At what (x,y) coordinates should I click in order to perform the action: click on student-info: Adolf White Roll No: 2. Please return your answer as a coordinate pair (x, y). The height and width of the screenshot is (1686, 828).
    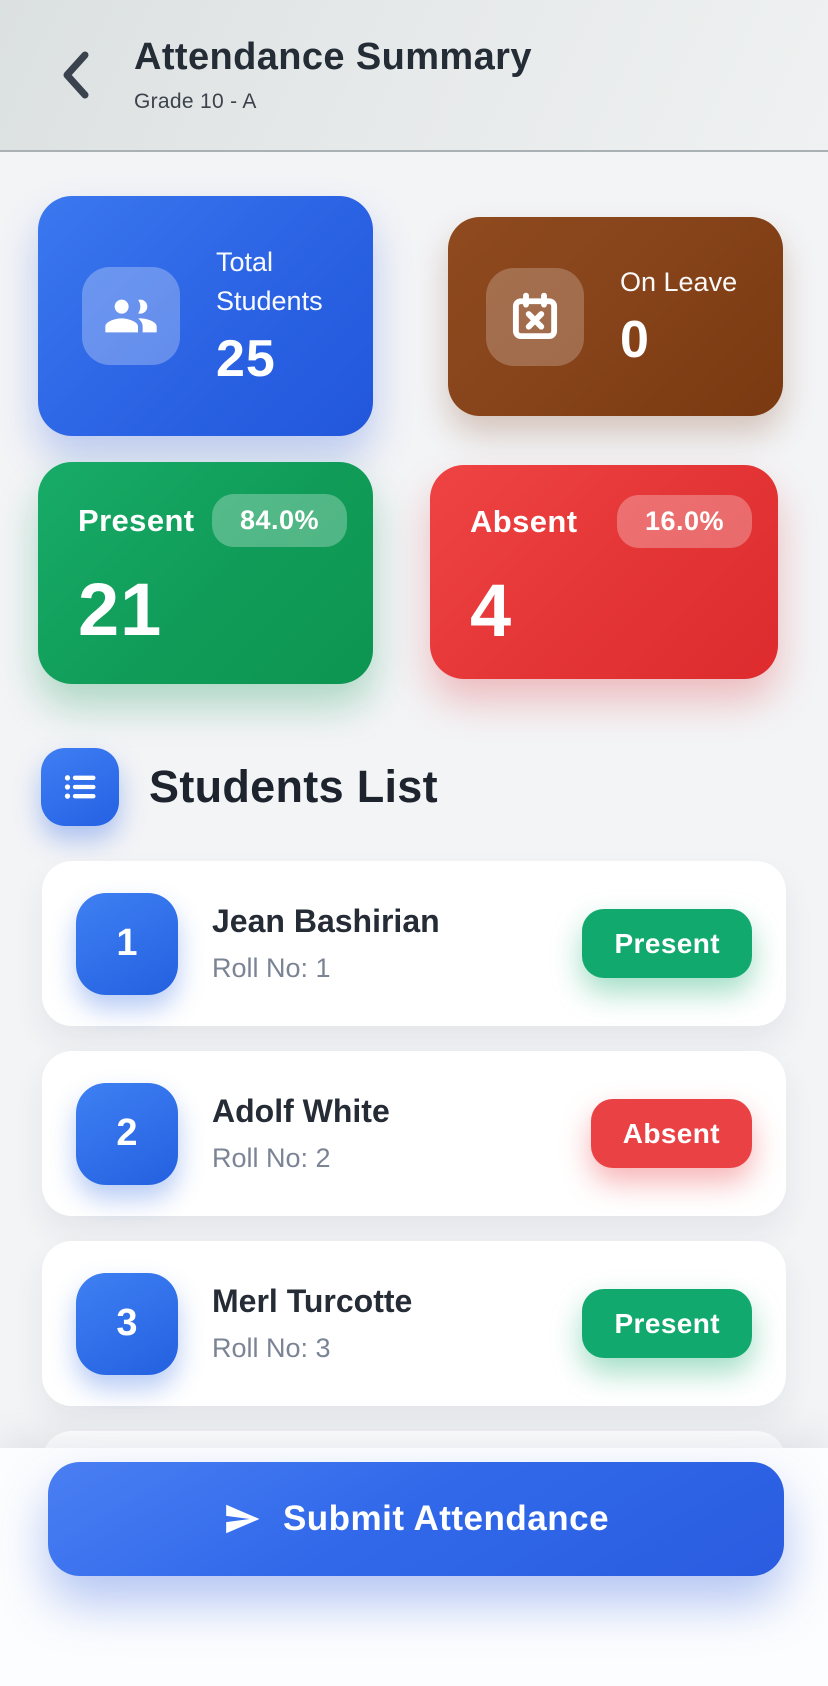
    Looking at the image, I should click on (301, 1133).